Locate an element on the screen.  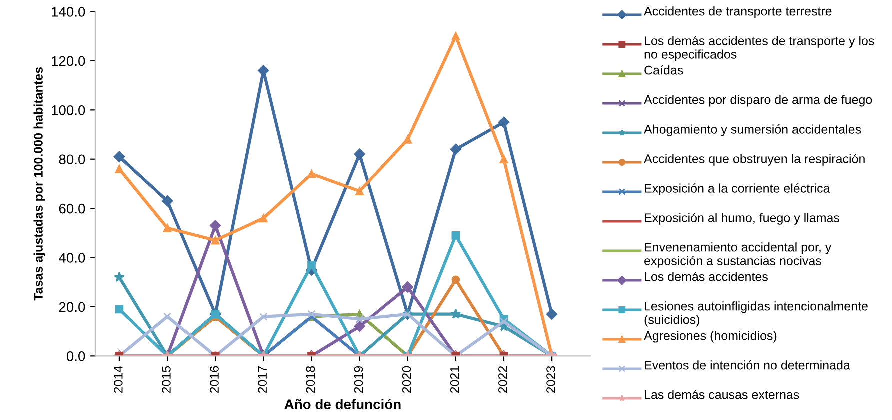
x-tick-label: 2019 is located at coordinates (359, 380).